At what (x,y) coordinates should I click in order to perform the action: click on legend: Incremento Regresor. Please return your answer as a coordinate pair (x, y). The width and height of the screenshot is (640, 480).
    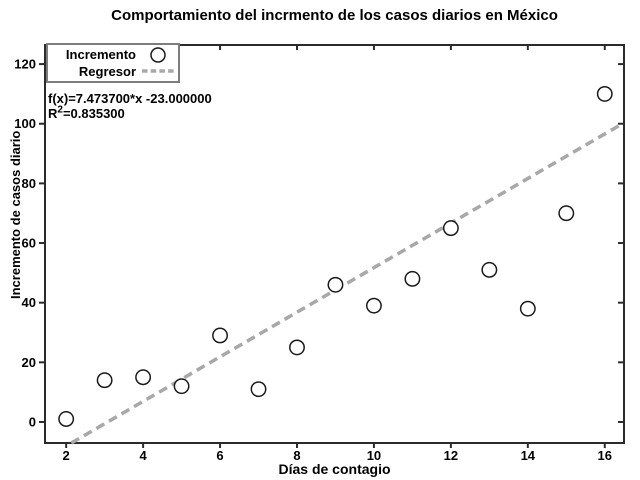
    Looking at the image, I should click on (113, 63).